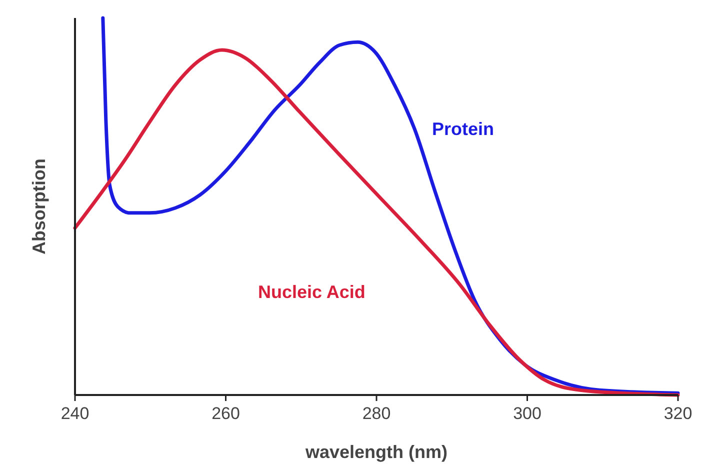 This screenshot has width=705, height=466. Describe the element at coordinates (39, 206) in the screenshot. I see `y-axis-title: Absorption` at that location.